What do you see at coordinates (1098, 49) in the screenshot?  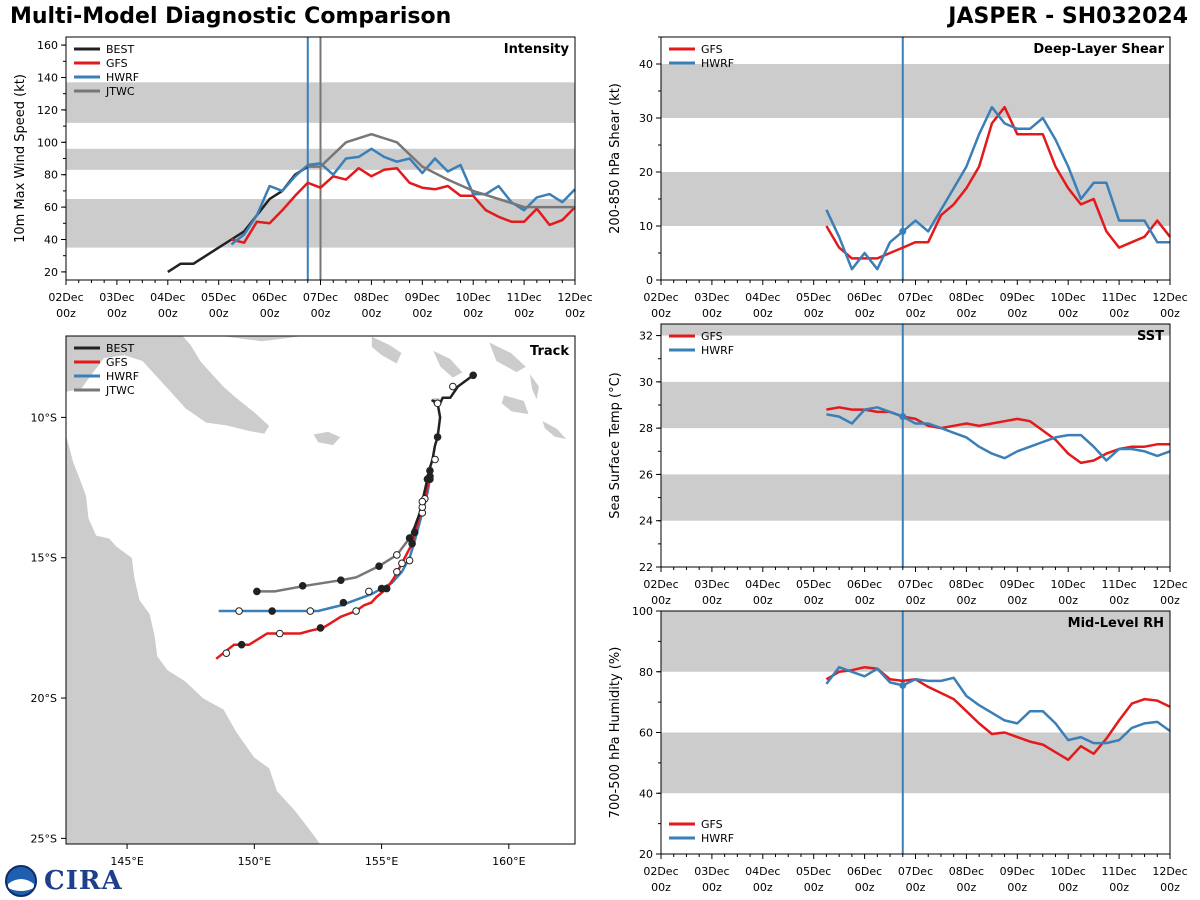 I see `panel-title: Deep-Layer Shear` at bounding box center [1098, 49].